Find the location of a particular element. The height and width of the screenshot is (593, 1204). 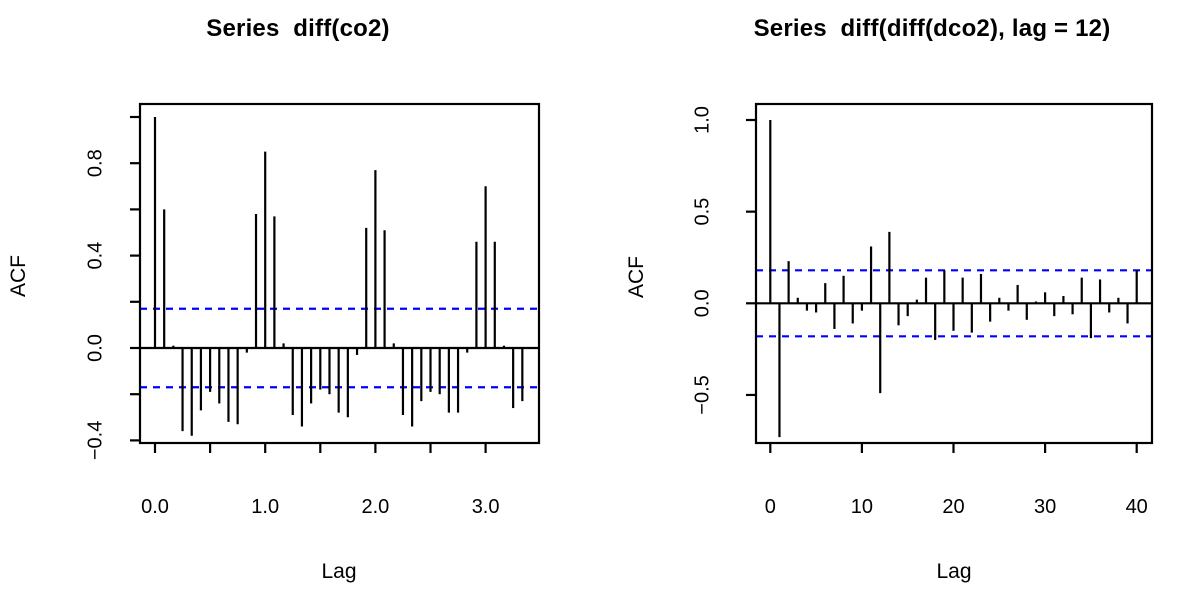

right-plot-title: Series diff(diff(dco2), lag = 12) is located at coordinates (932, 28).